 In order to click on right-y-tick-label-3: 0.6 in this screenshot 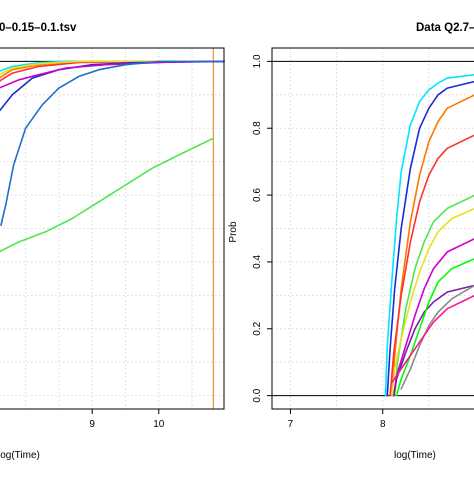, I will do `click(257, 195)`.